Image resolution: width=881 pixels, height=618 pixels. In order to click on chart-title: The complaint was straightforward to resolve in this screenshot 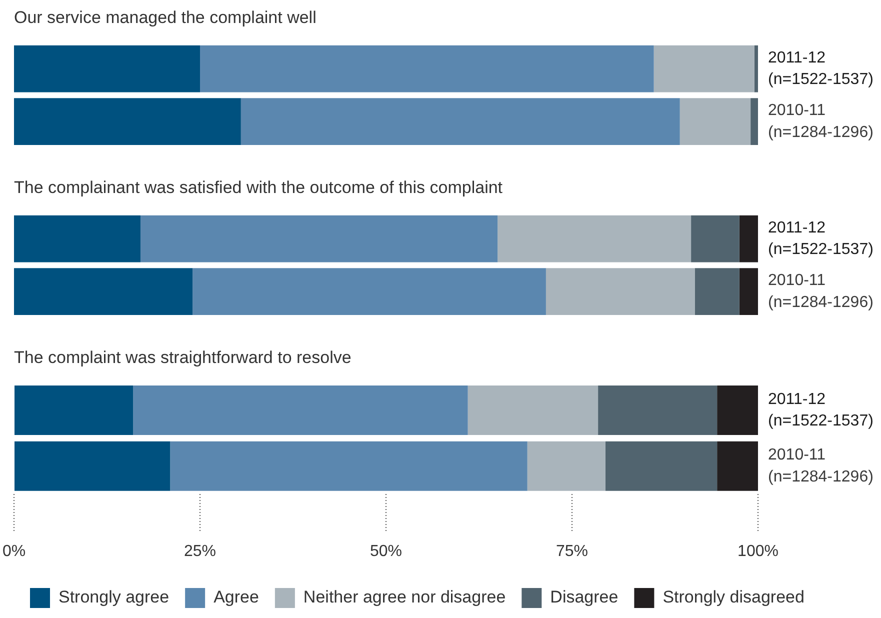, I will do `click(183, 357)`.